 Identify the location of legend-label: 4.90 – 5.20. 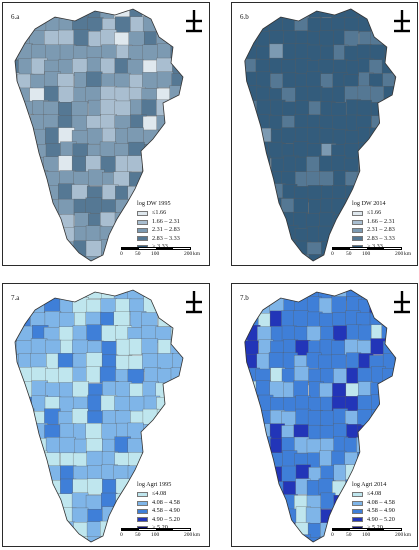
(381, 519).